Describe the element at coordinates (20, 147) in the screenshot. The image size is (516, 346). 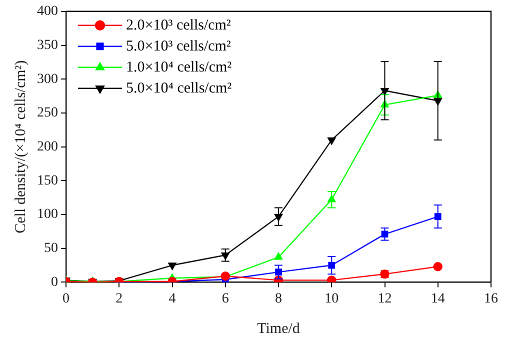
I see `y-axis-title: Cell density/(×10⁴ cells/cm²)` at that location.